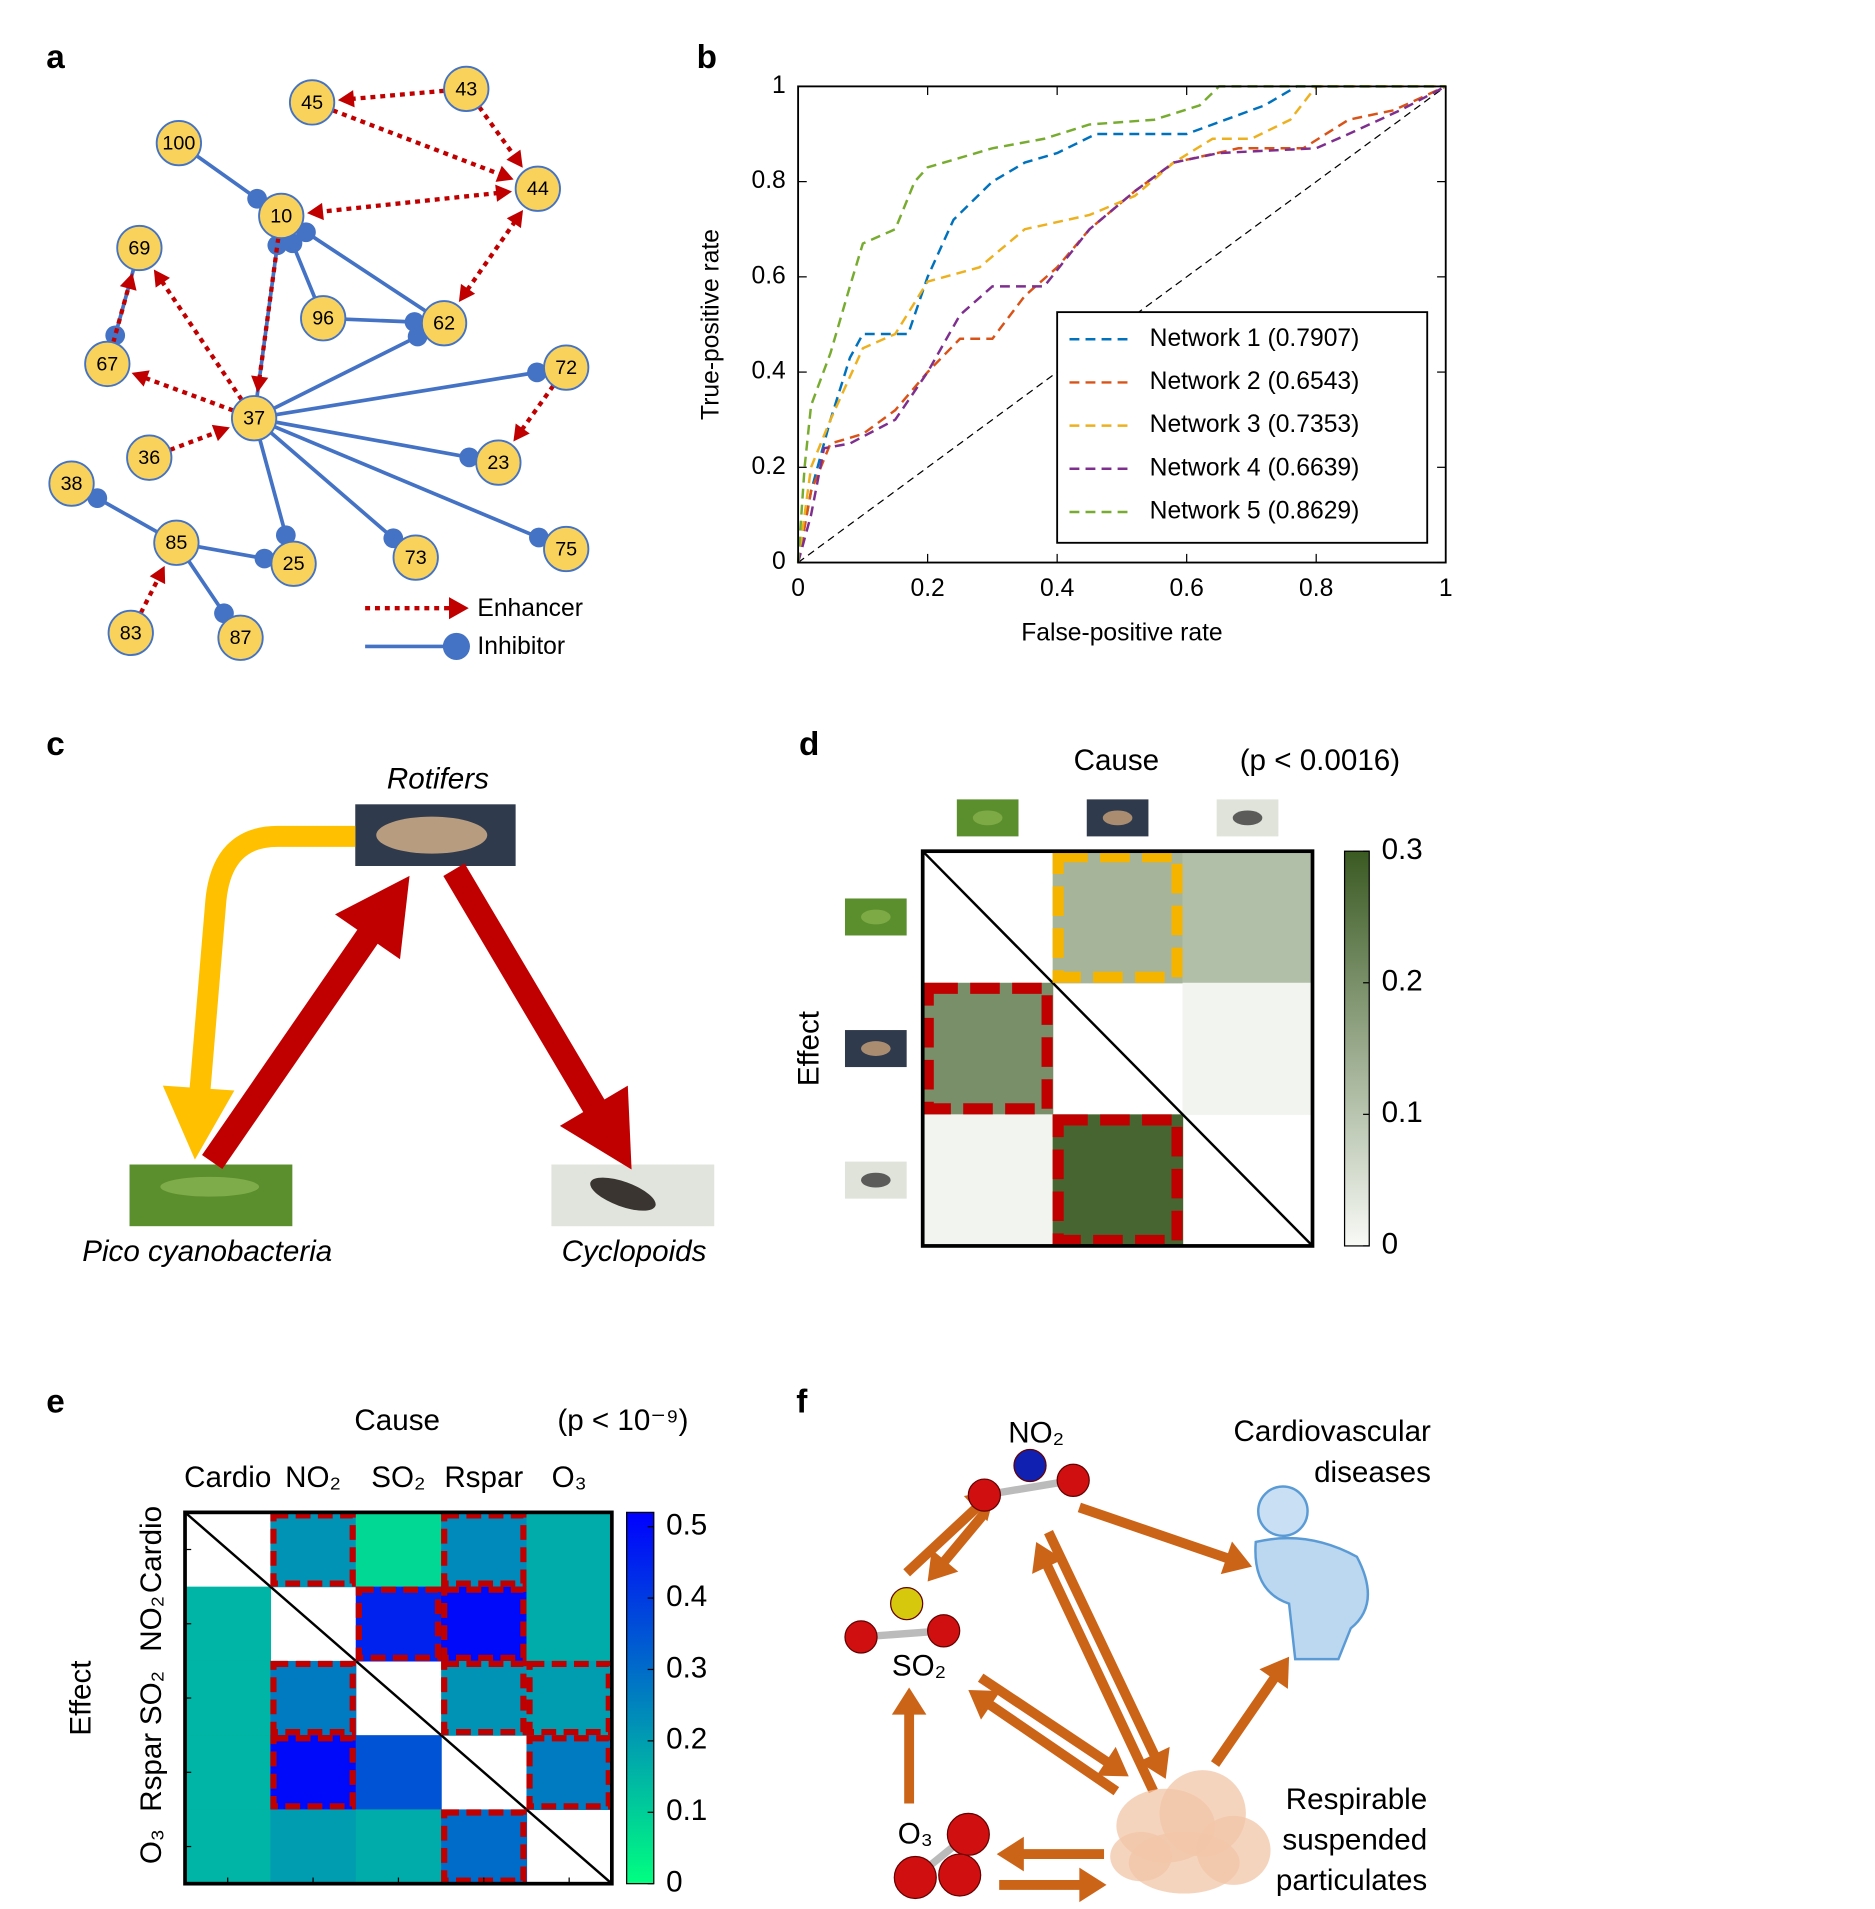 The height and width of the screenshot is (1909, 1875). Describe the element at coordinates (397, 1420) in the screenshot. I see `cause-label: Cause` at that location.